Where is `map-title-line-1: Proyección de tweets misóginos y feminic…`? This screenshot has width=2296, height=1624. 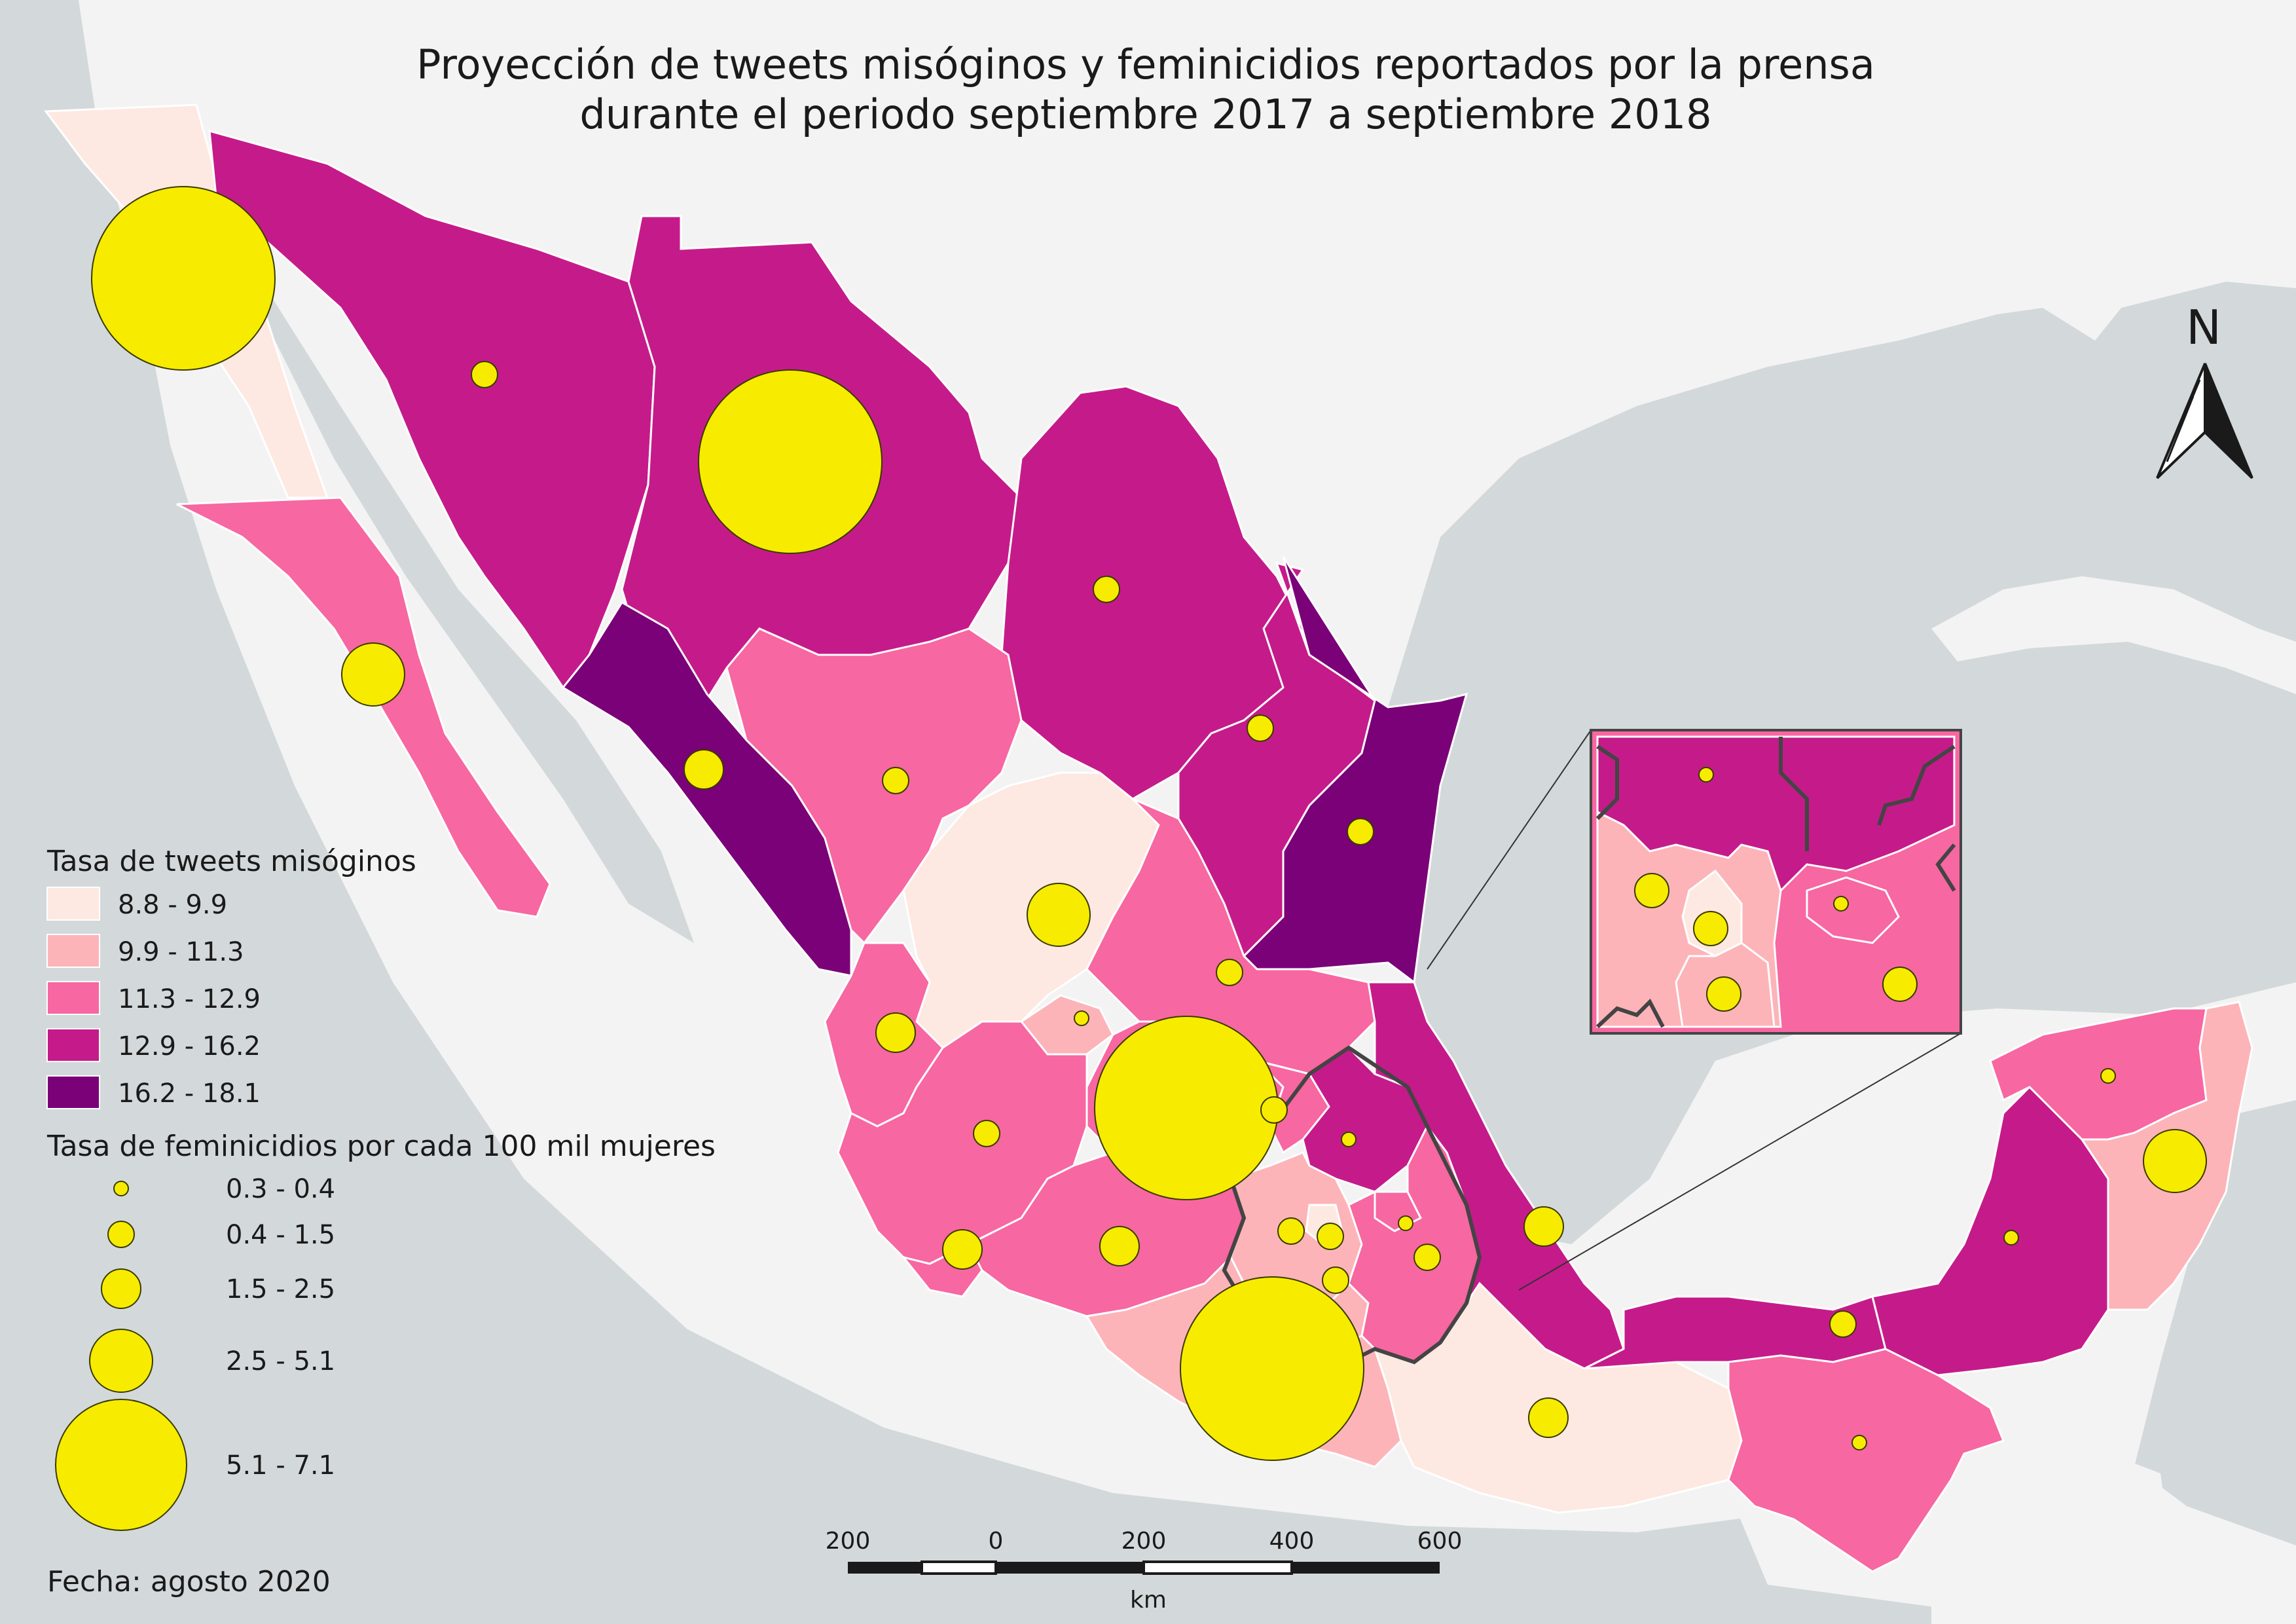 map-title-line-1: Proyección de tweets misóginos y feminic… is located at coordinates (1145, 64).